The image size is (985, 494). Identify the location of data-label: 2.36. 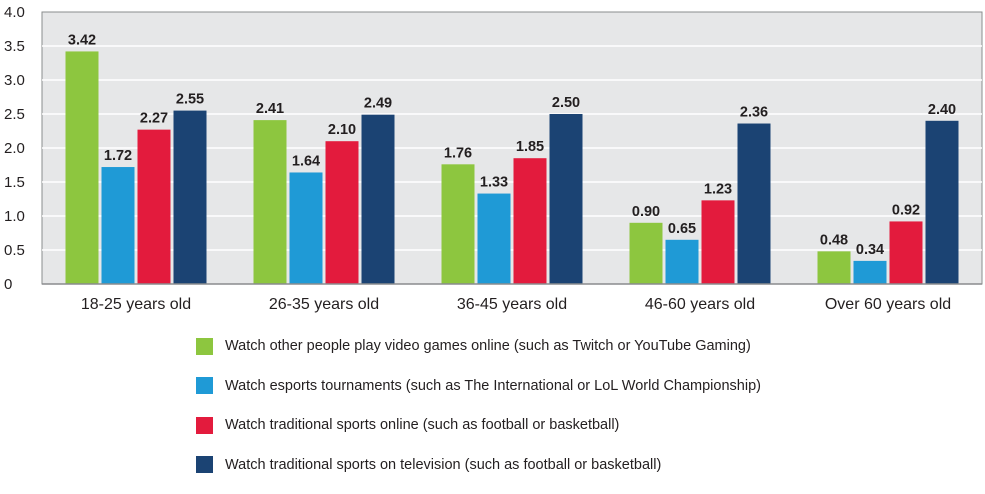
(754, 113).